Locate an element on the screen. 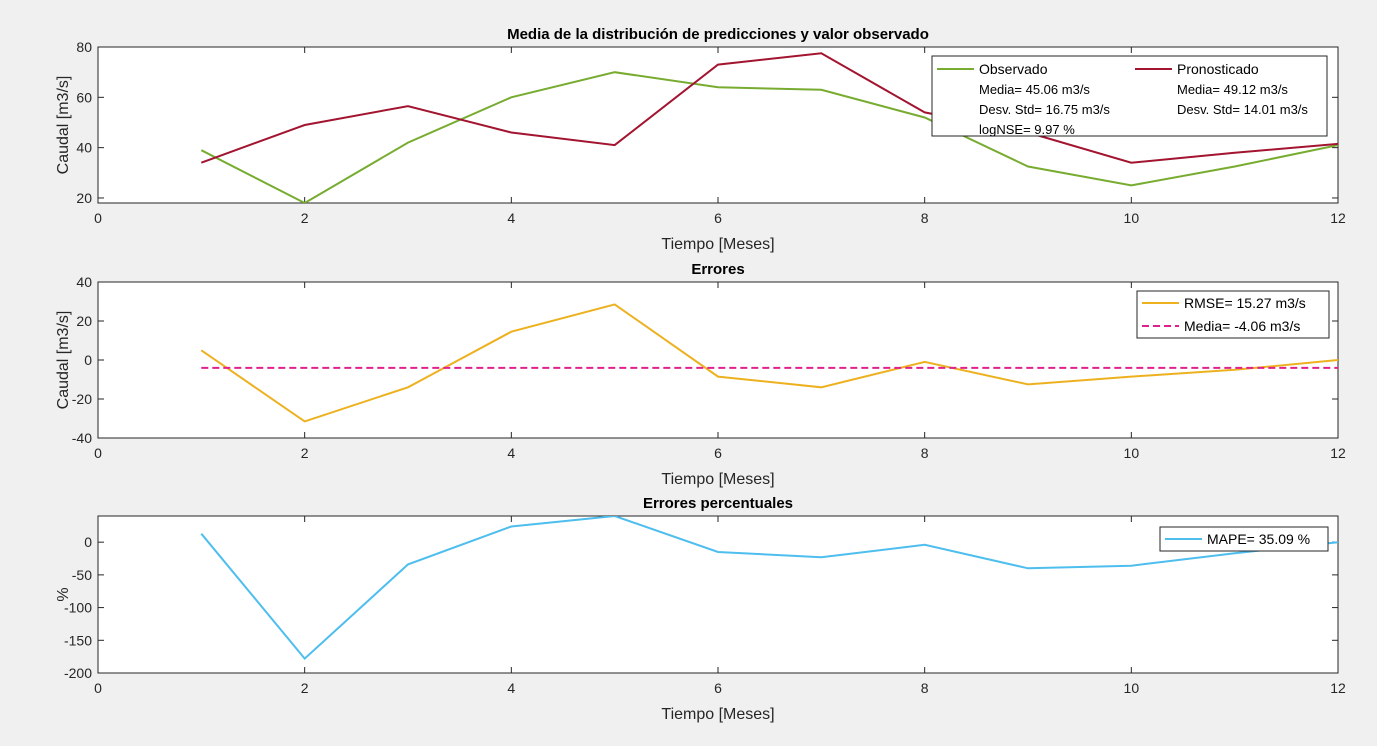 This screenshot has height=746, width=1377. y-tick-label: 0 is located at coordinates (88, 360).